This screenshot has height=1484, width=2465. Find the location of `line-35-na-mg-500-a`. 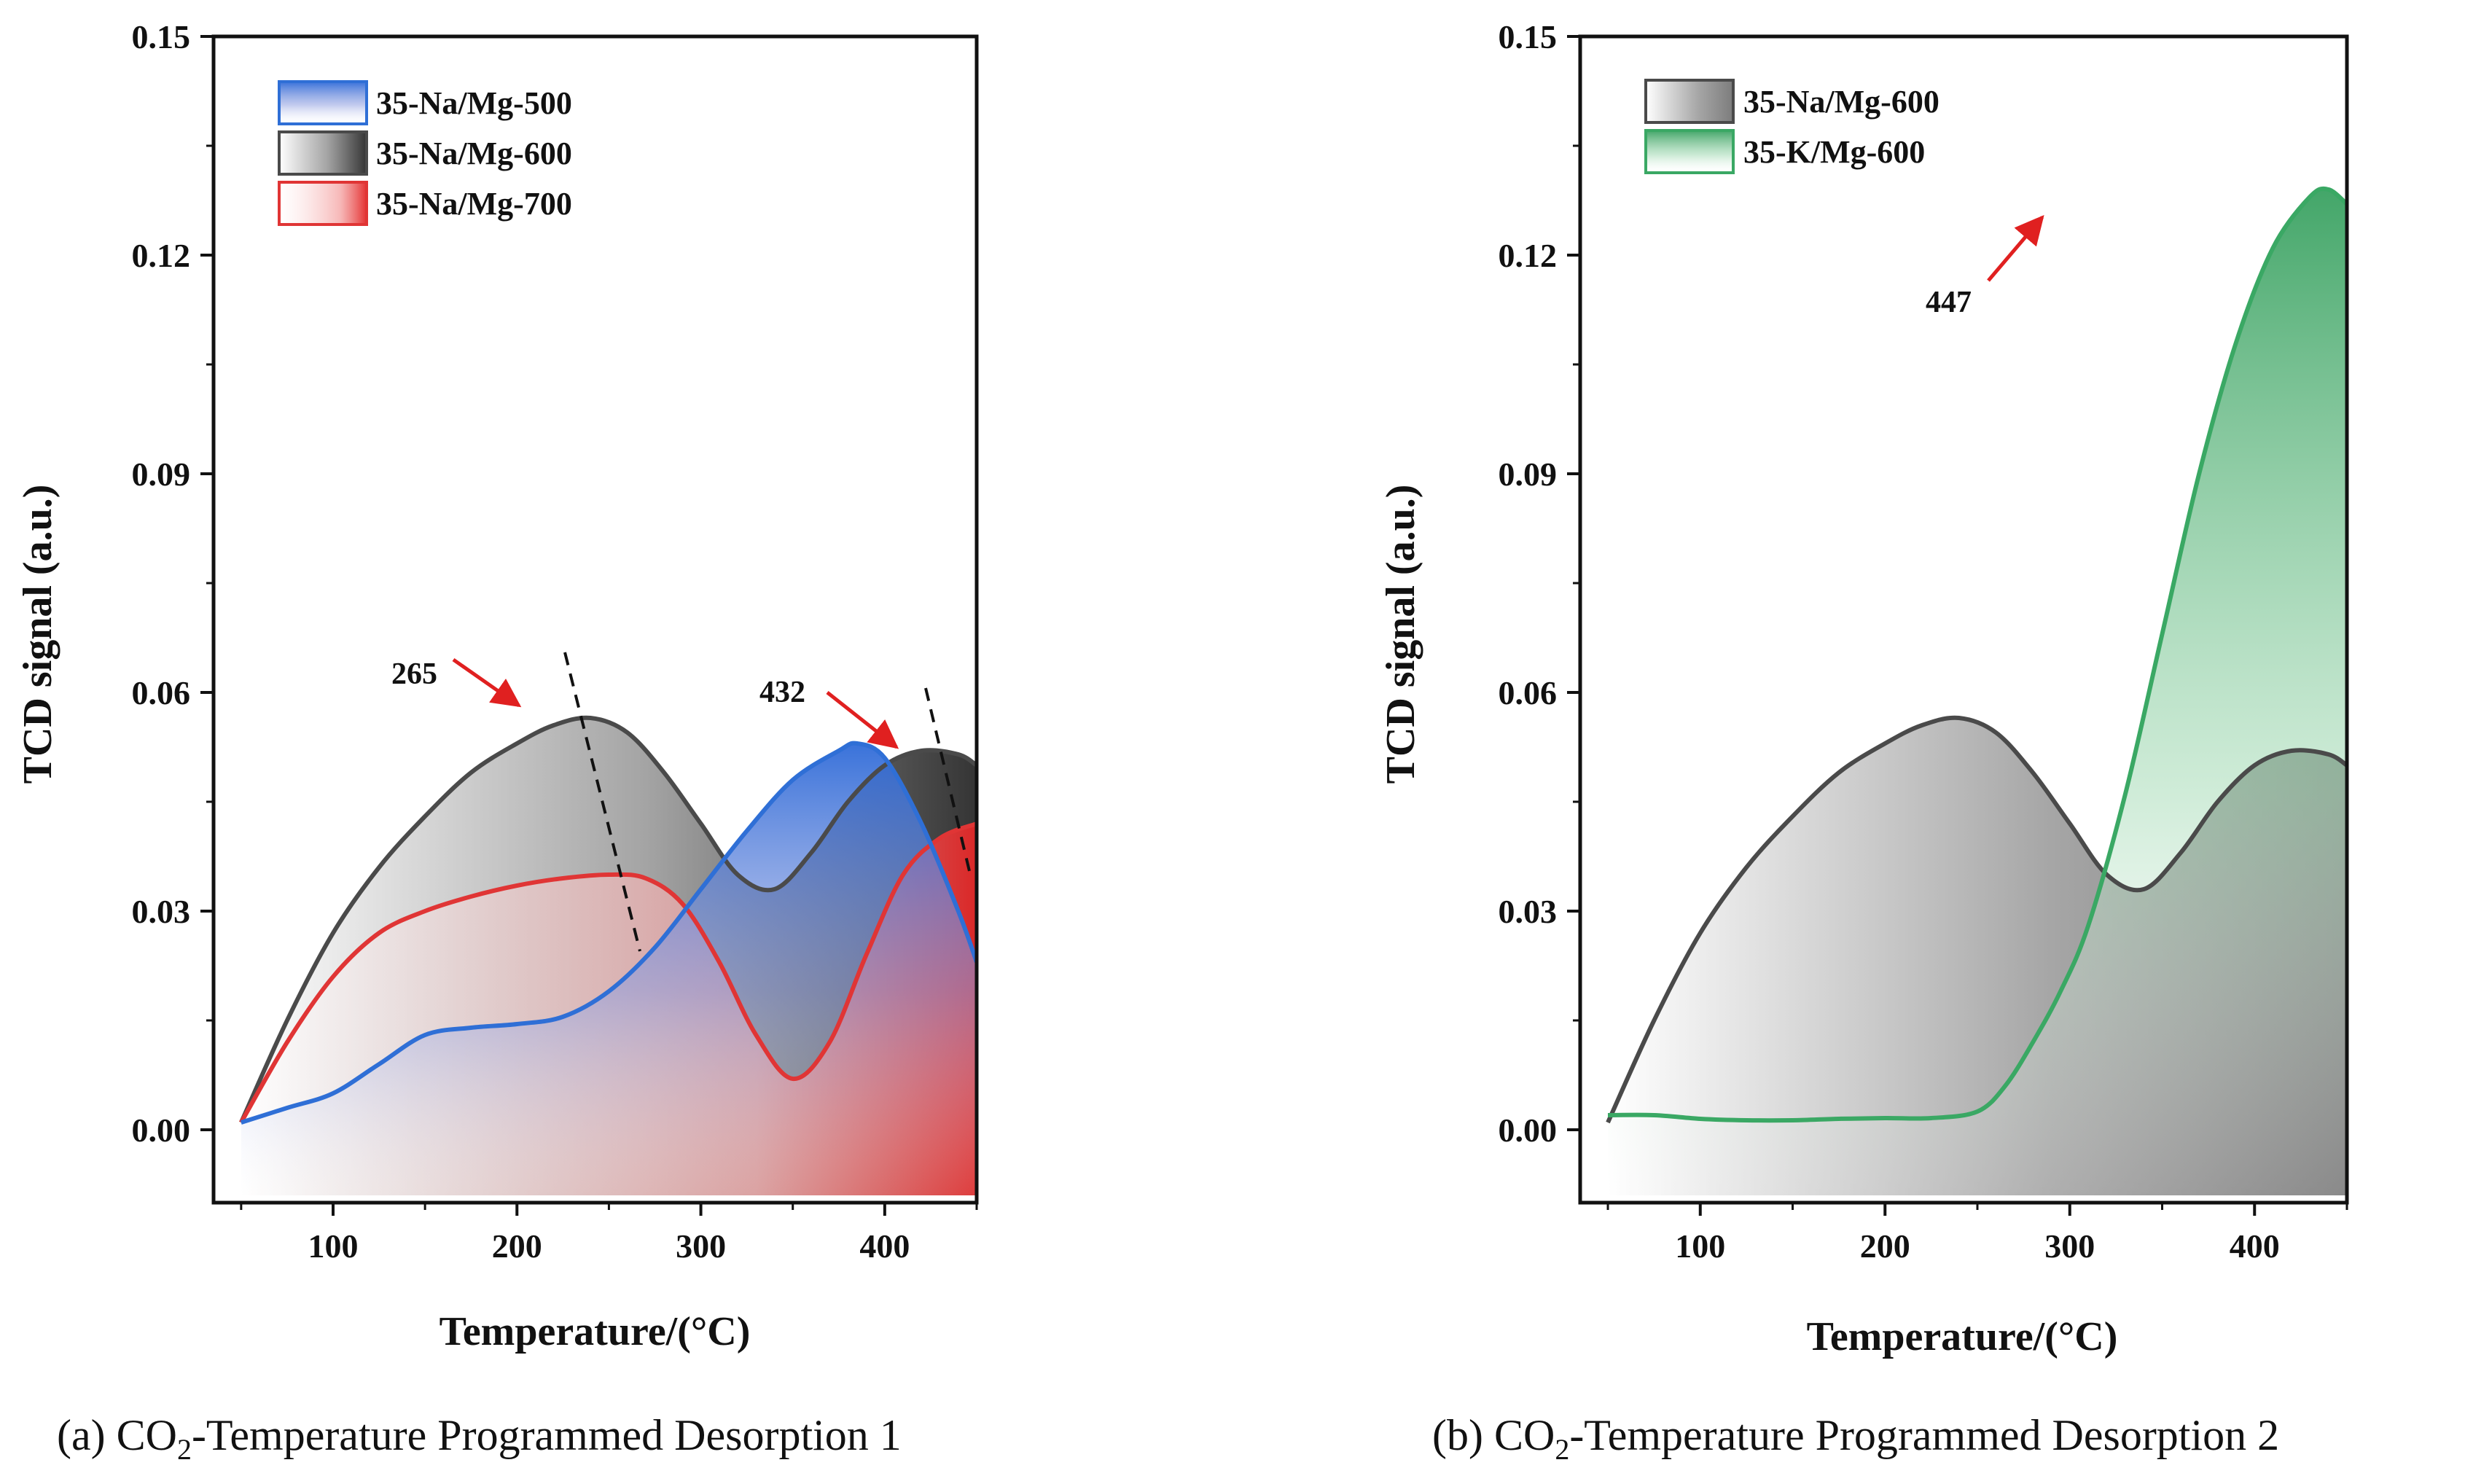

line-35-na-mg-500-a is located at coordinates (608, 933).